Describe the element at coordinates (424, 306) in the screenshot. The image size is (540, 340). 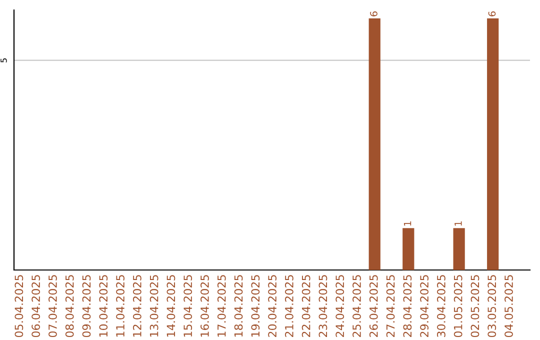
I see `x-tick-label: 29.04.2025` at that location.